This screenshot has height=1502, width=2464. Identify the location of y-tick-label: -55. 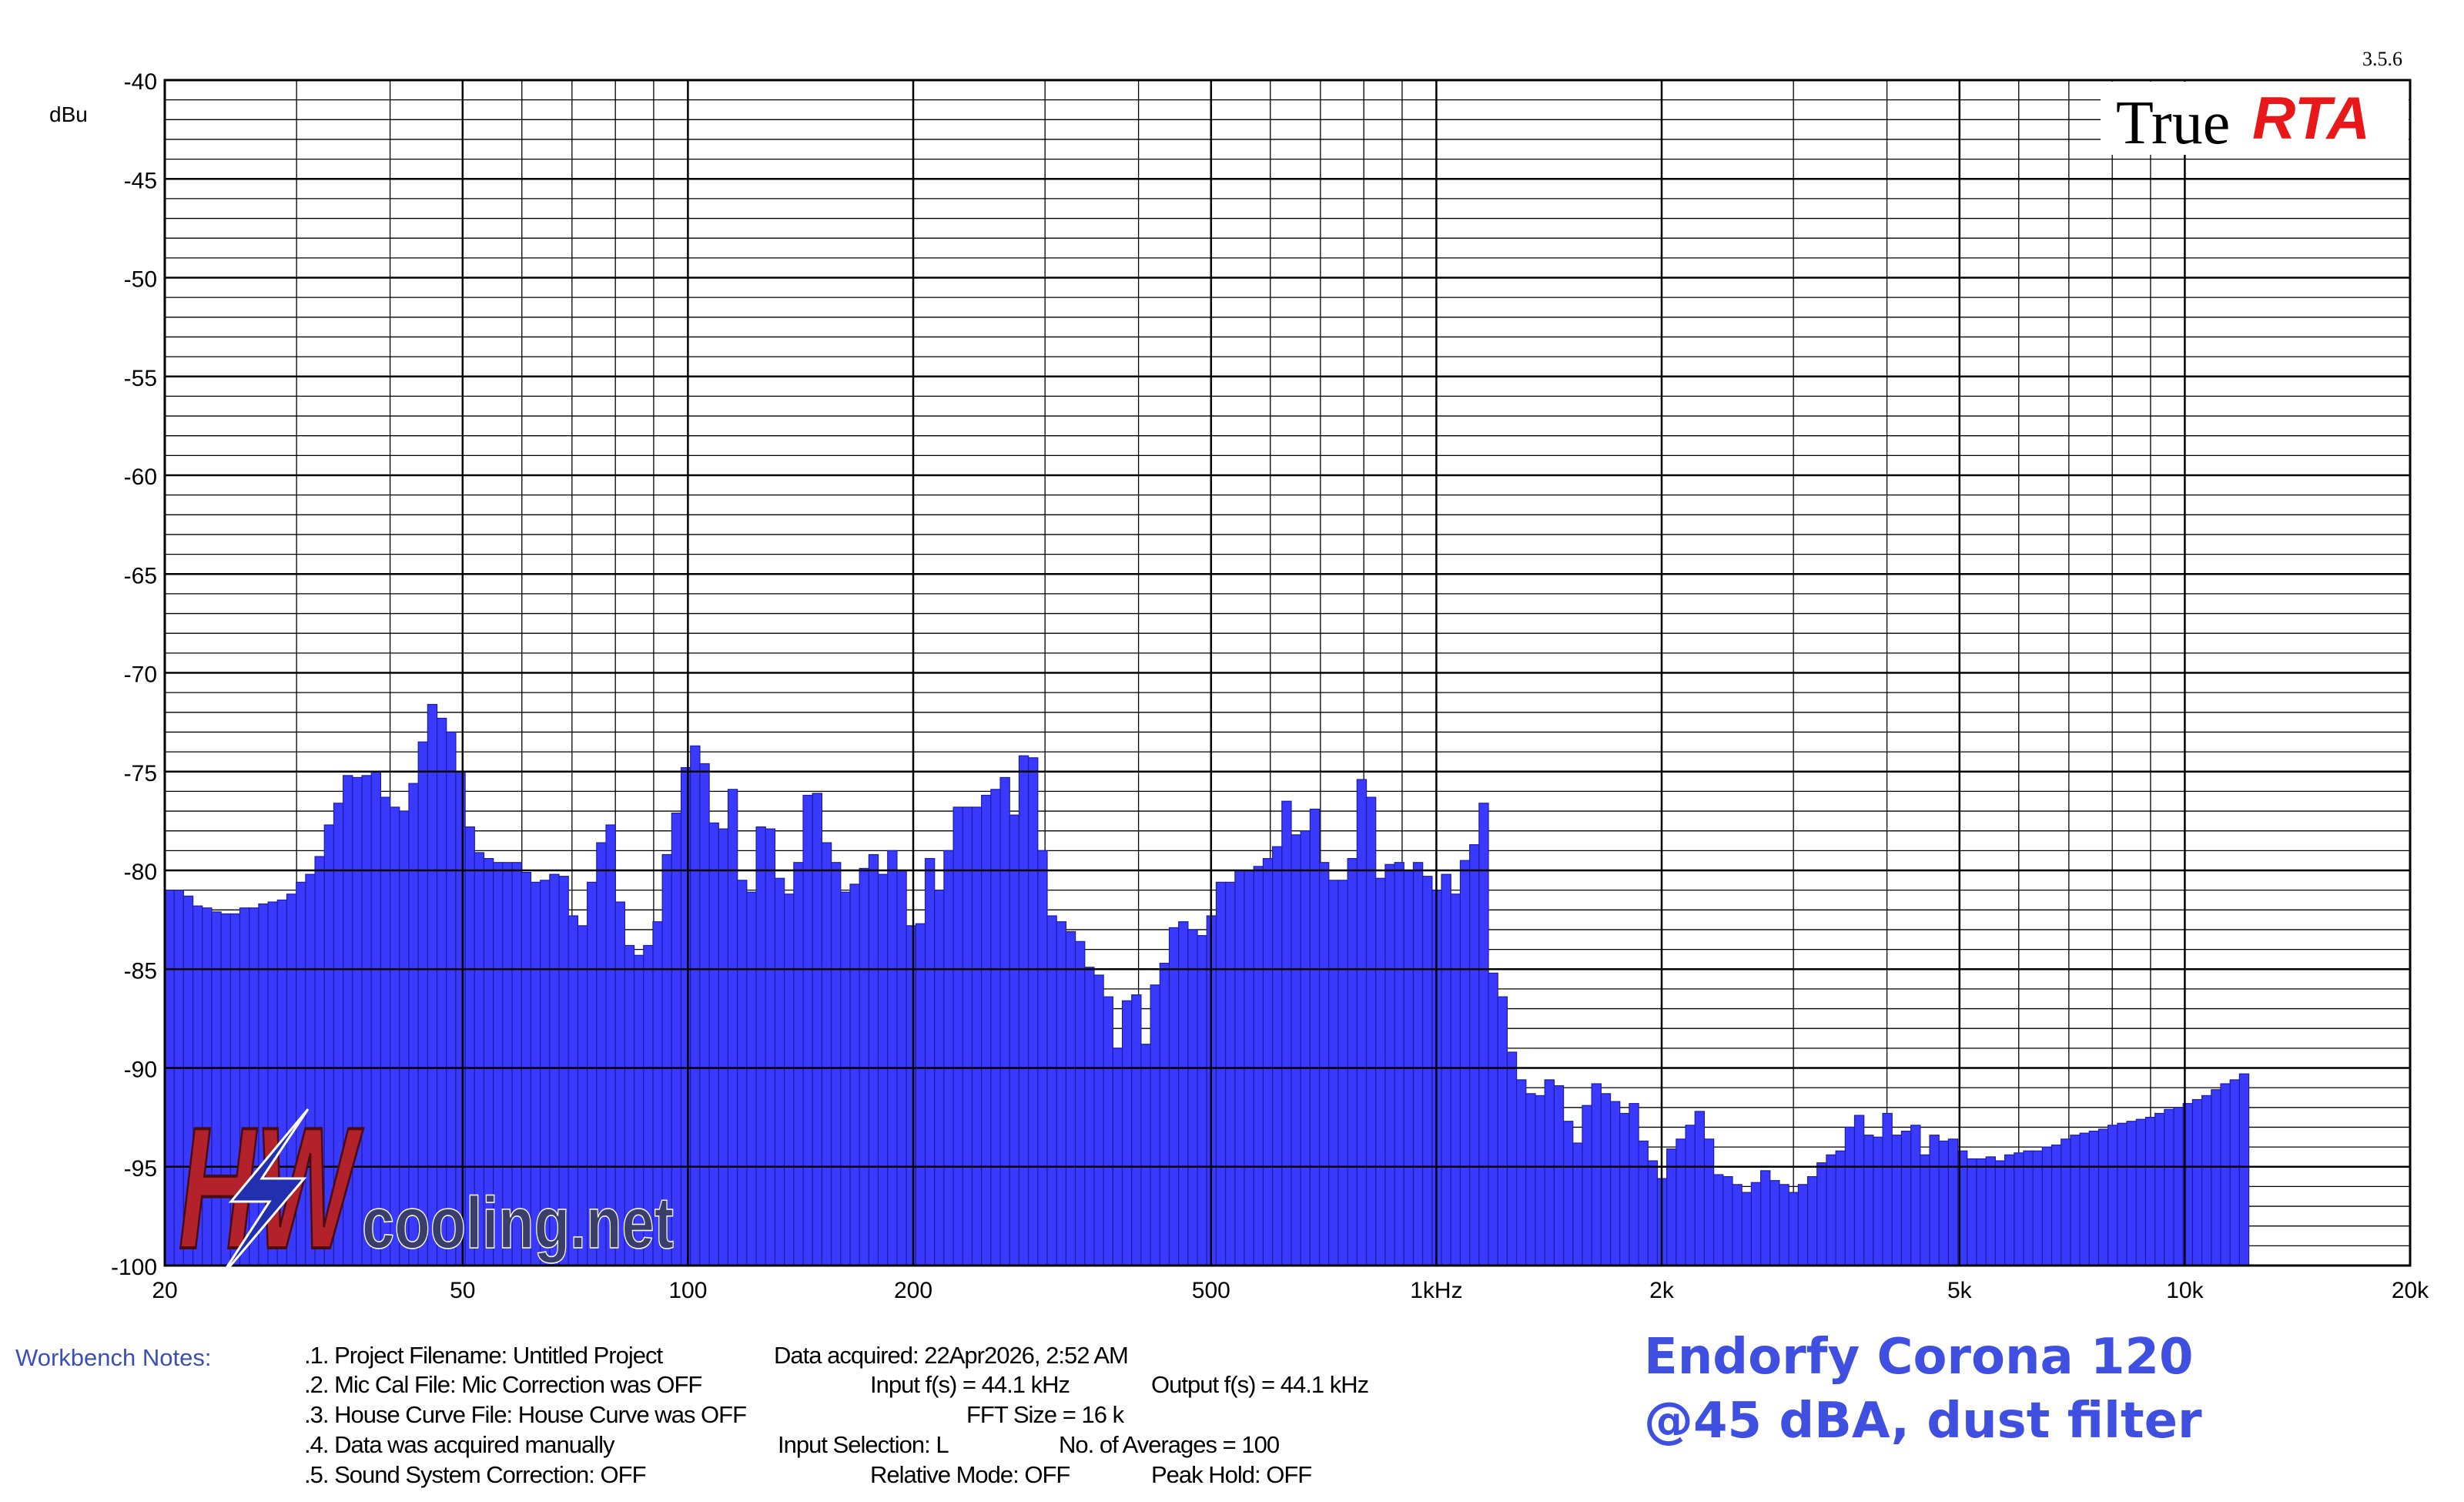
(140, 378).